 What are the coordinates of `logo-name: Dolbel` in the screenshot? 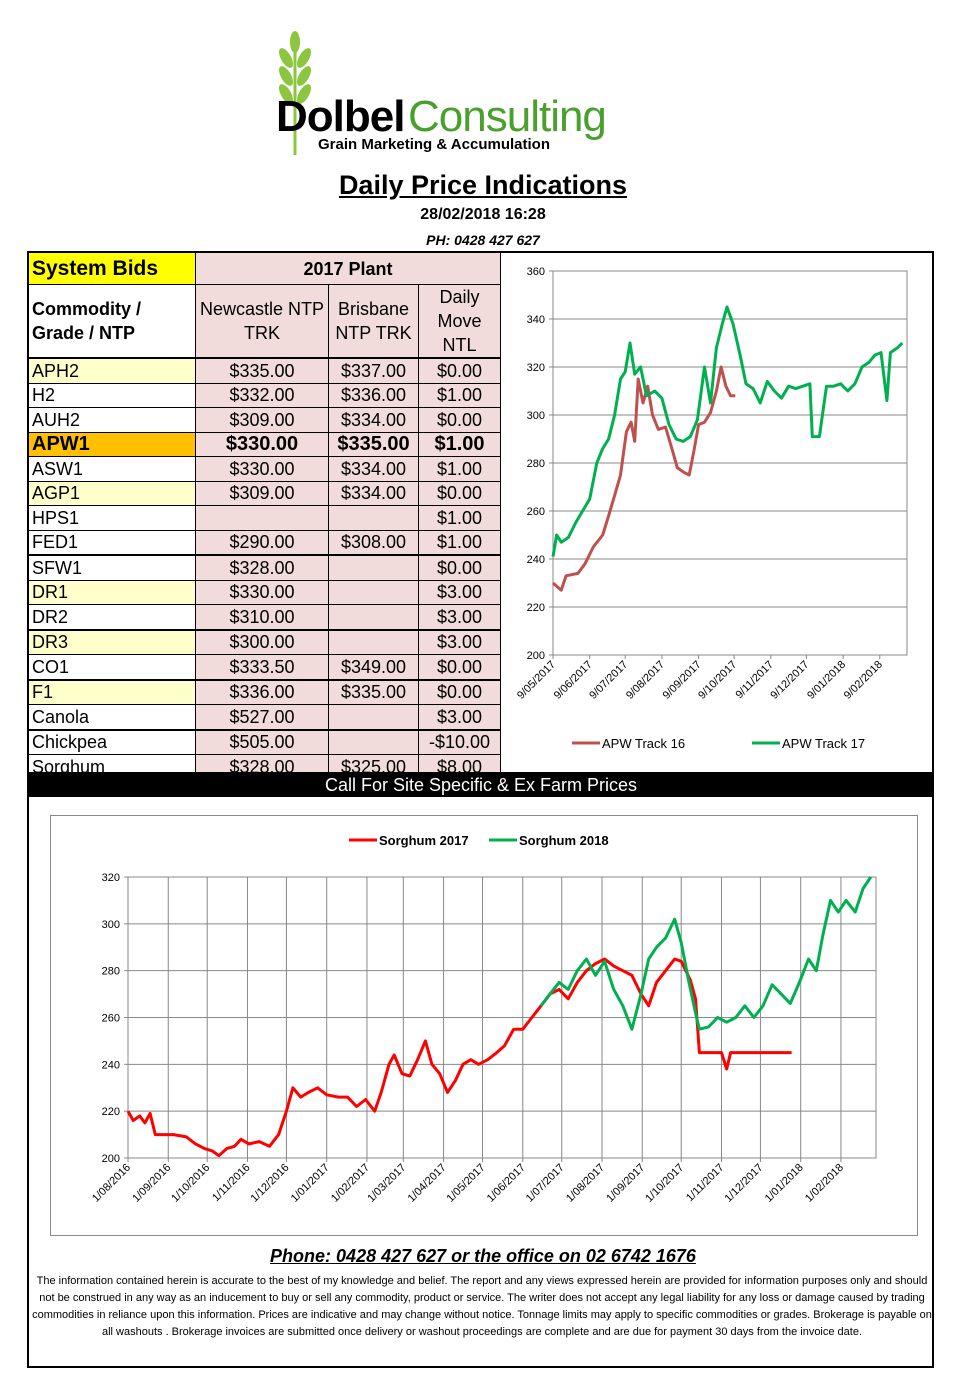 It's located at (340, 116).